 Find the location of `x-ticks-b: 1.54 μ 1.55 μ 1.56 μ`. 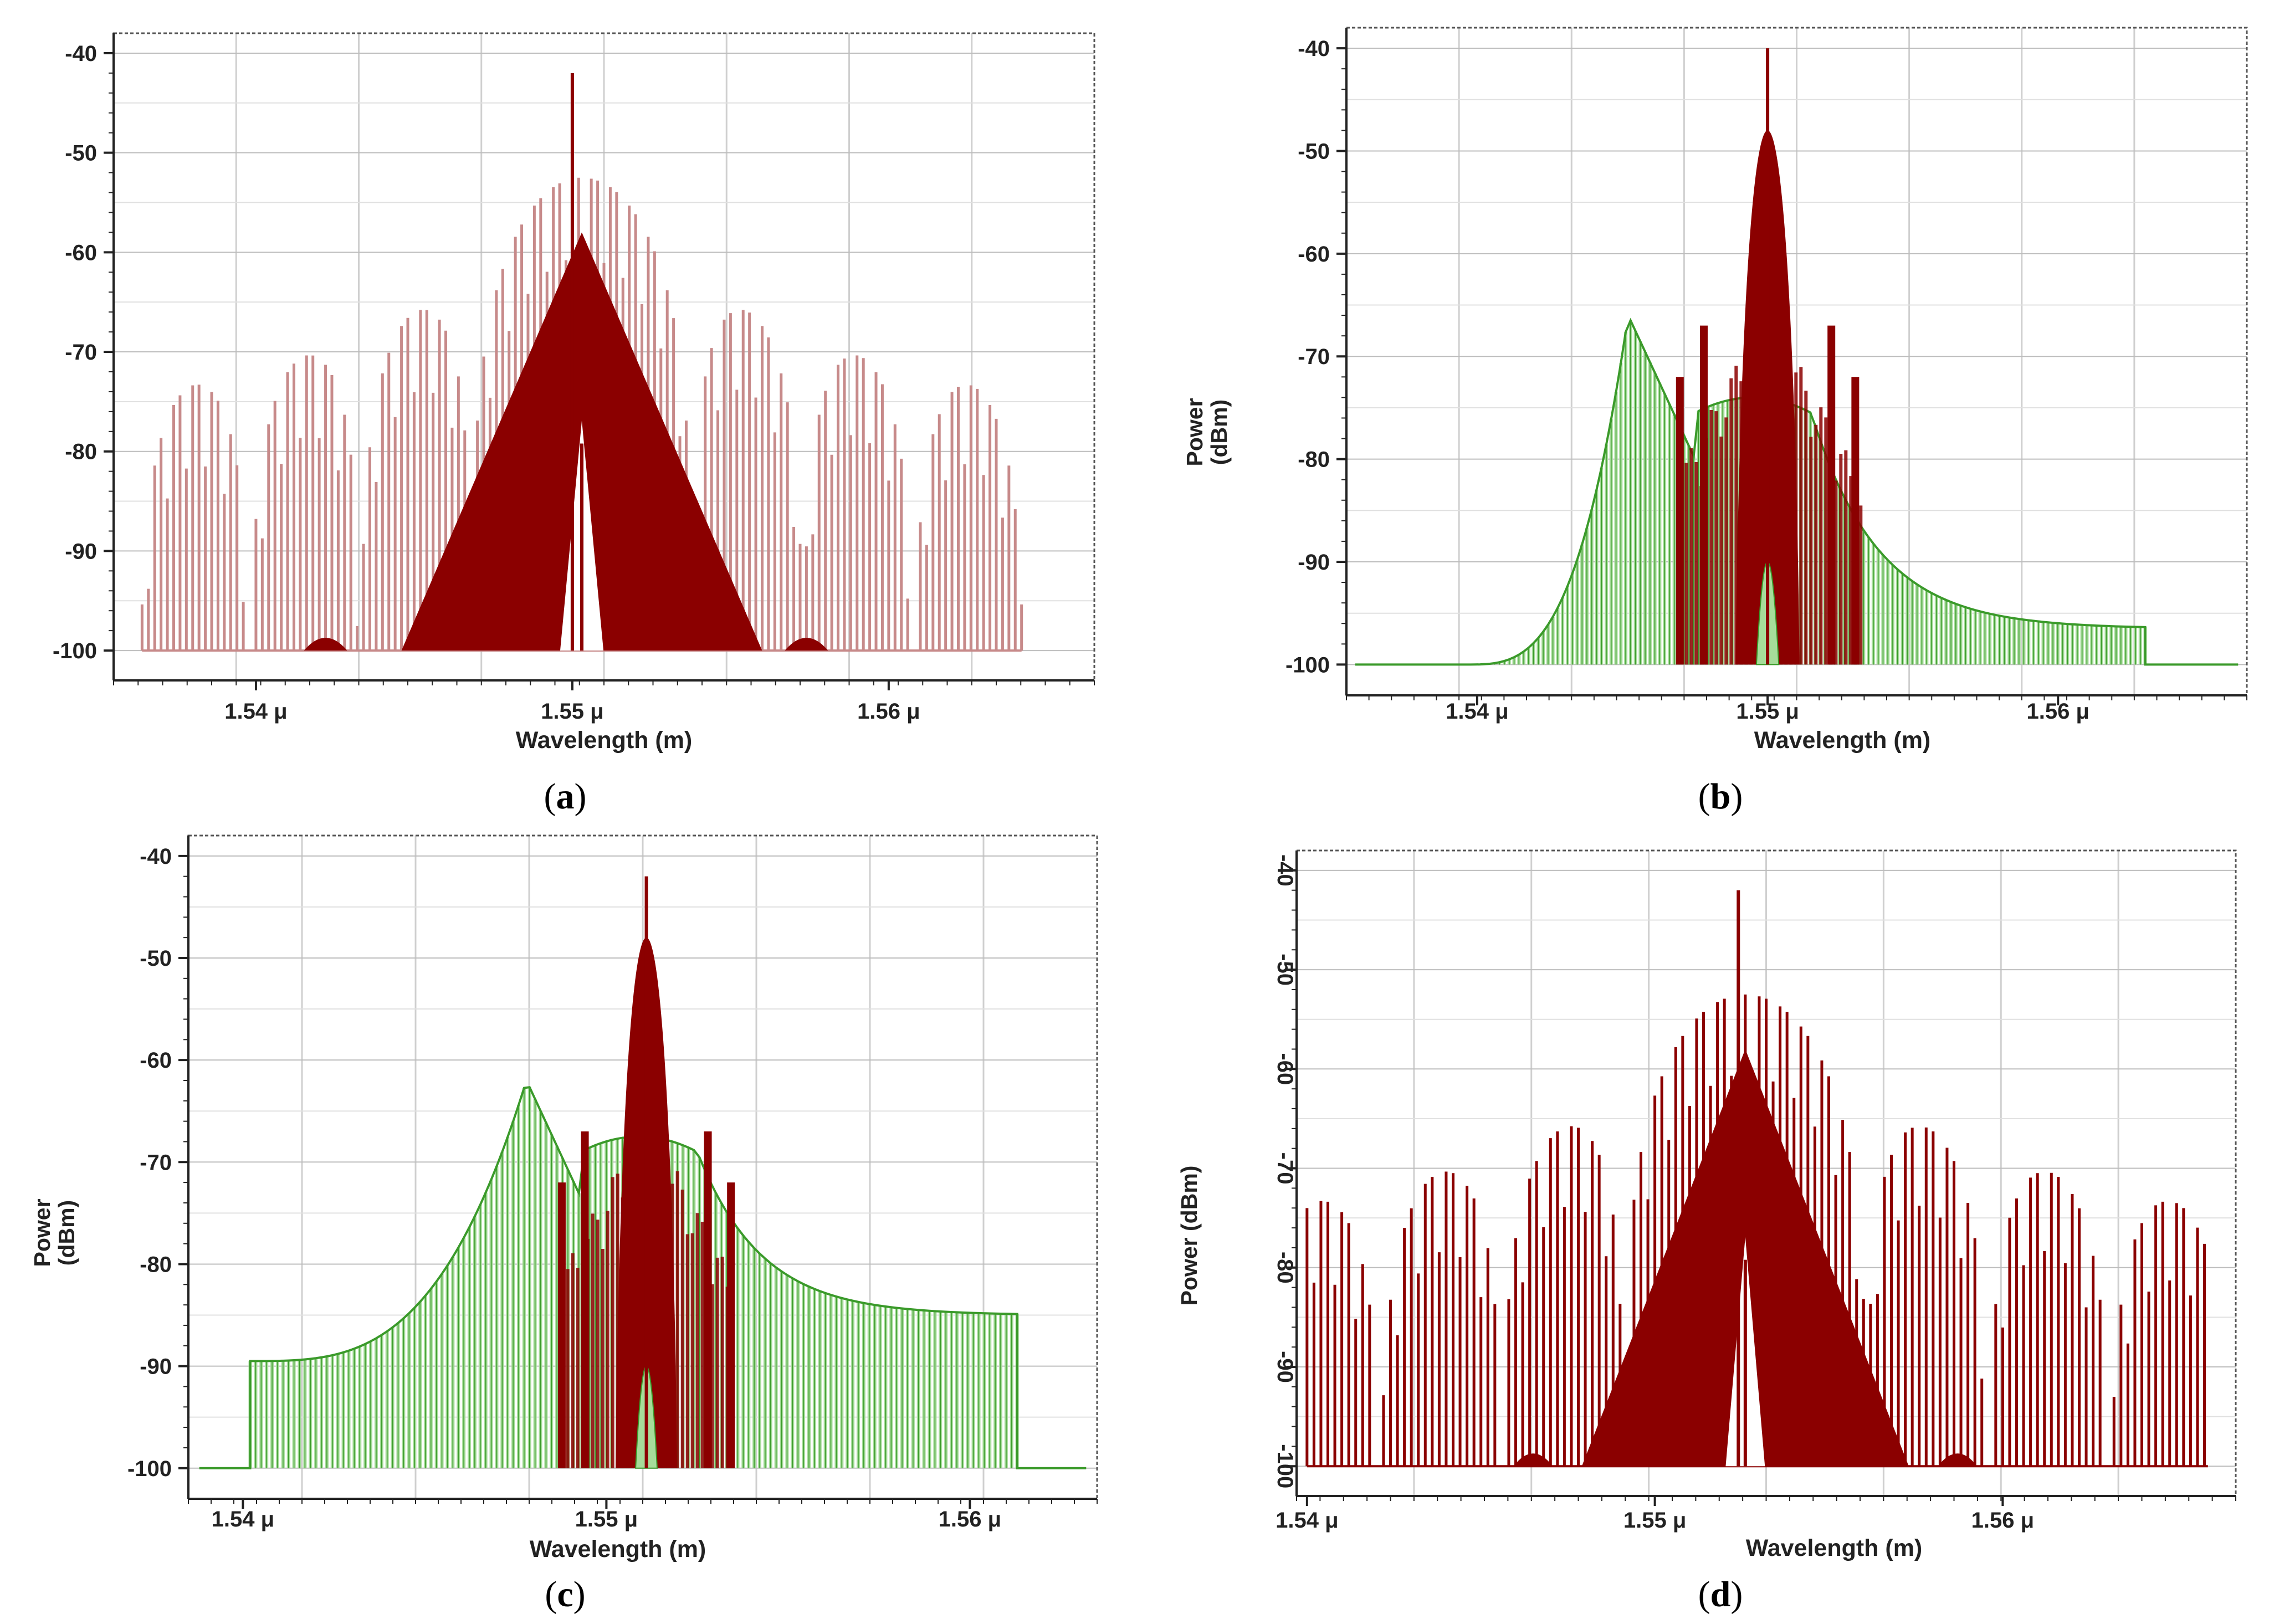

x-ticks-b: 1.54 μ 1.55 μ 1.56 μ is located at coordinates (1796, 709).